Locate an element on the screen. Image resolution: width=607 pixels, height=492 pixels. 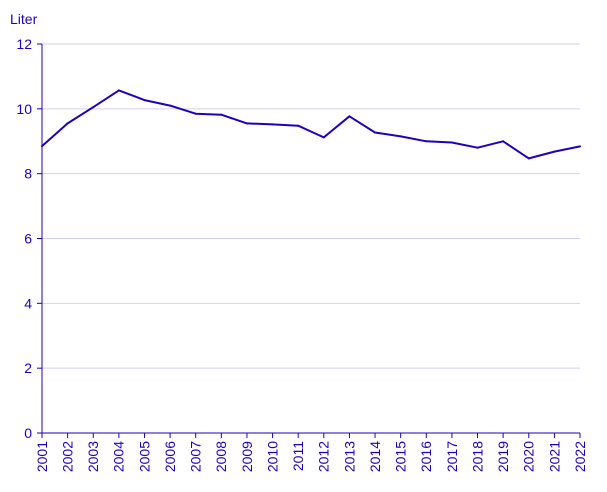
x-tick-label: 2017 is located at coordinates (452, 456).